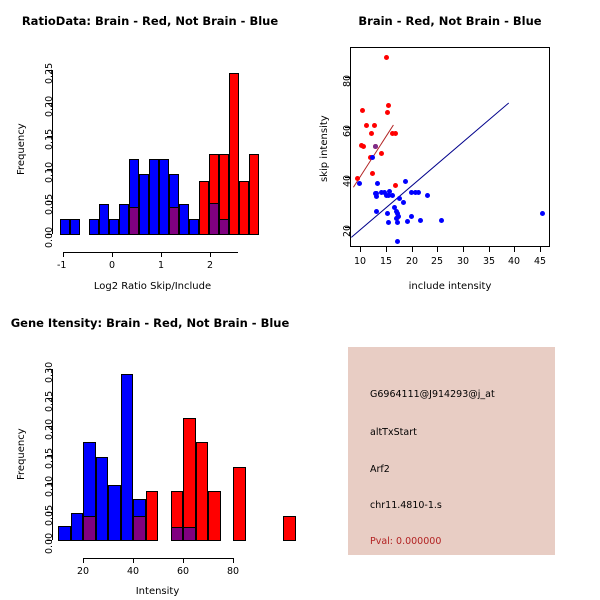  I want to click on scatter-x-ticklabel: 30, so click(463, 261).